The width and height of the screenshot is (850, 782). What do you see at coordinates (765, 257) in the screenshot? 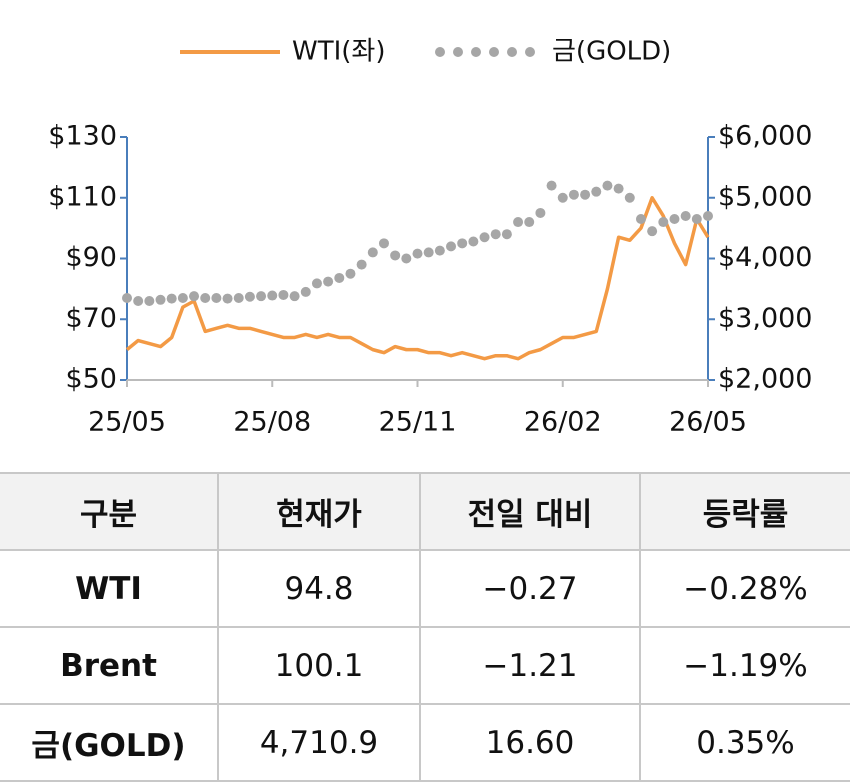
I see `y2-tick-label: $4,000` at bounding box center [765, 257].